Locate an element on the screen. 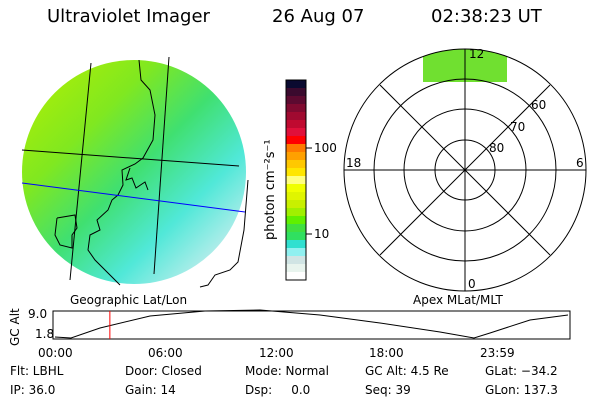 This screenshot has width=600, height=400. status-field: Mode: Normal is located at coordinates (287, 371).